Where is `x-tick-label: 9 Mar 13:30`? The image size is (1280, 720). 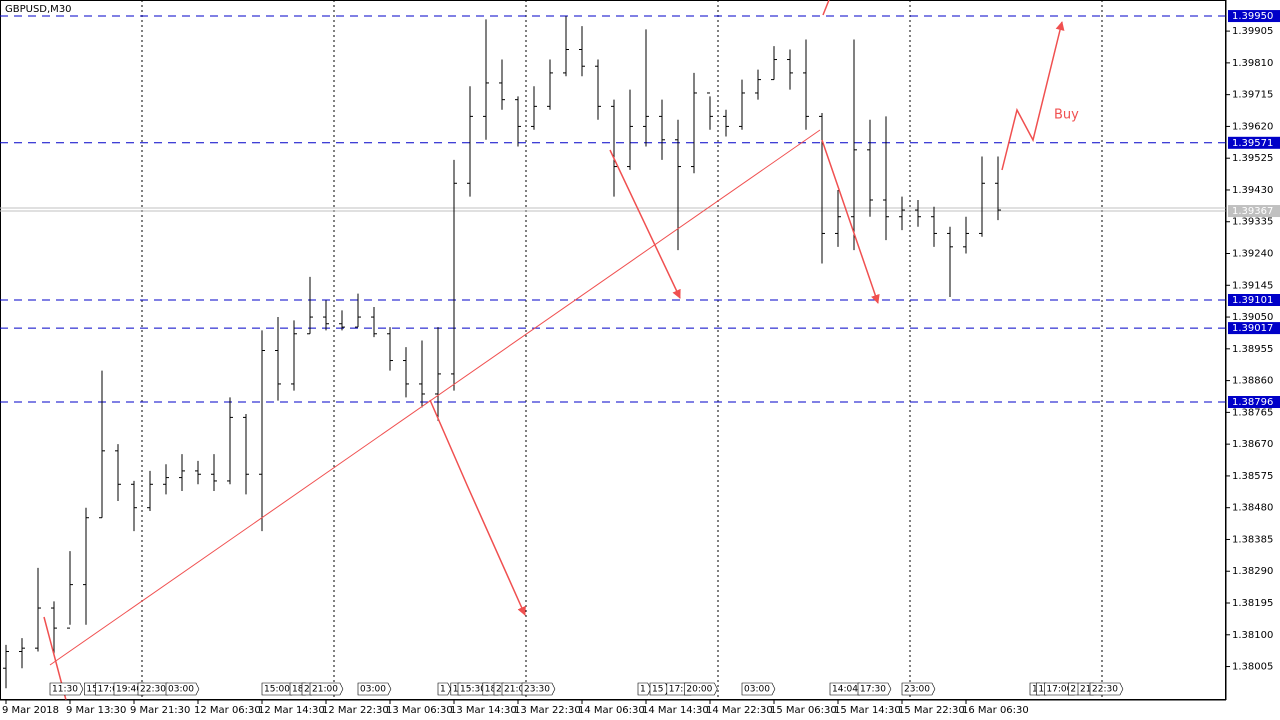 x-tick-label: 9 Mar 13:30 is located at coordinates (96, 710).